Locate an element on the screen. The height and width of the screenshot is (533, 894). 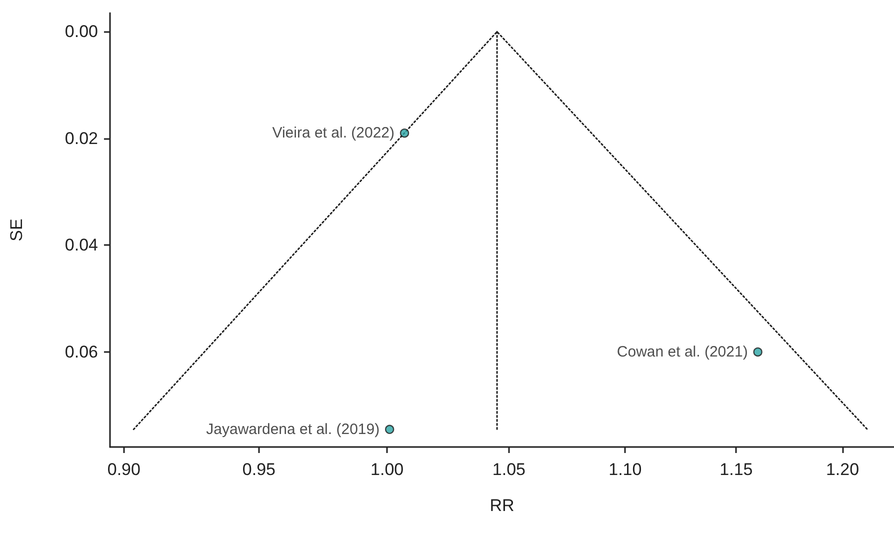
annotation: Vieira et al. (2022) is located at coordinates (333, 133).